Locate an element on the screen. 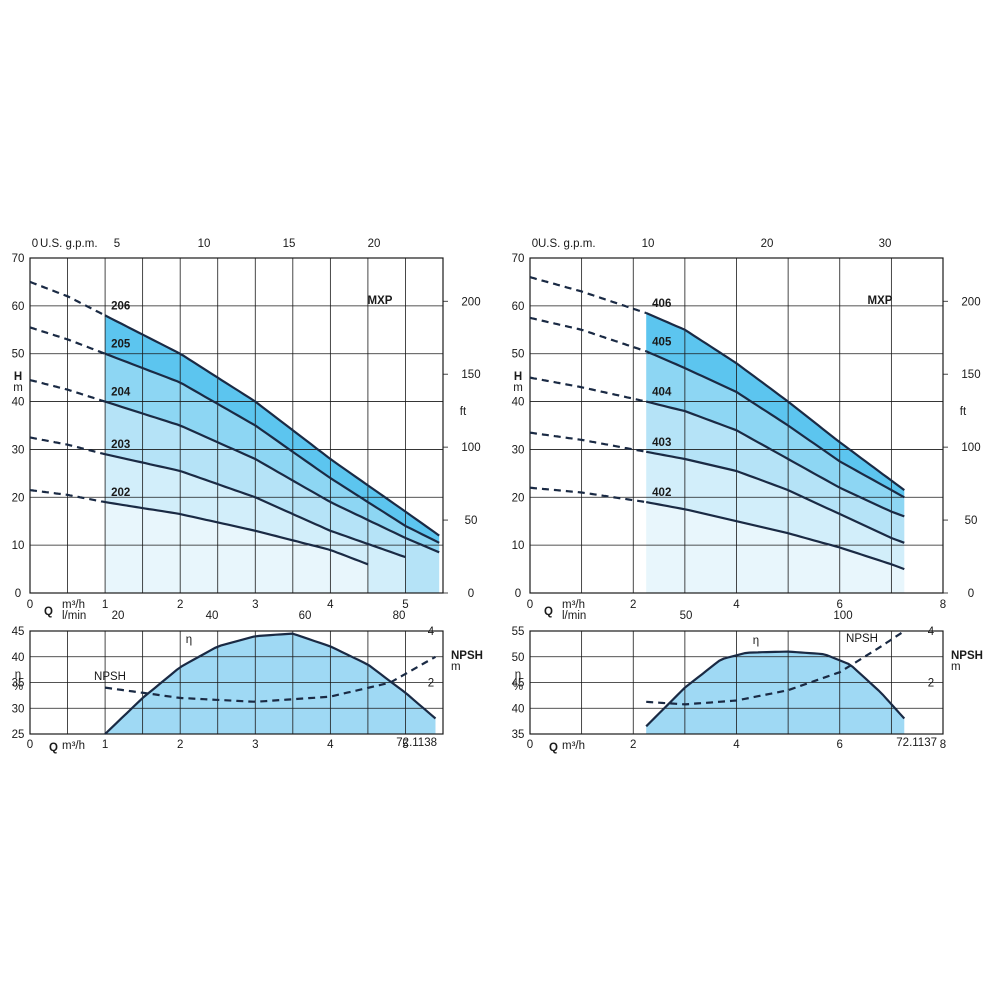  y-tick-label: 30 is located at coordinates (518, 450).